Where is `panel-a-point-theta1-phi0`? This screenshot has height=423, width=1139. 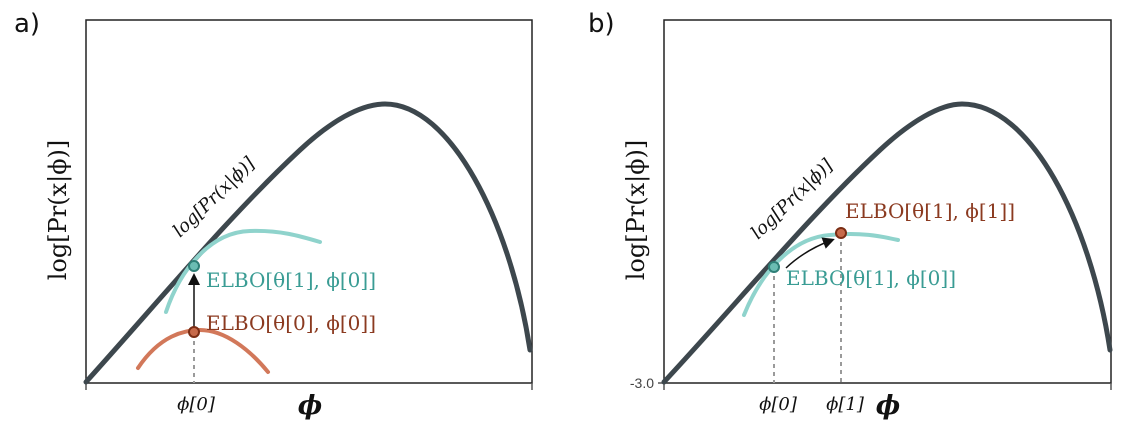
panel-a-point-theta1-phi0 is located at coordinates (194, 266).